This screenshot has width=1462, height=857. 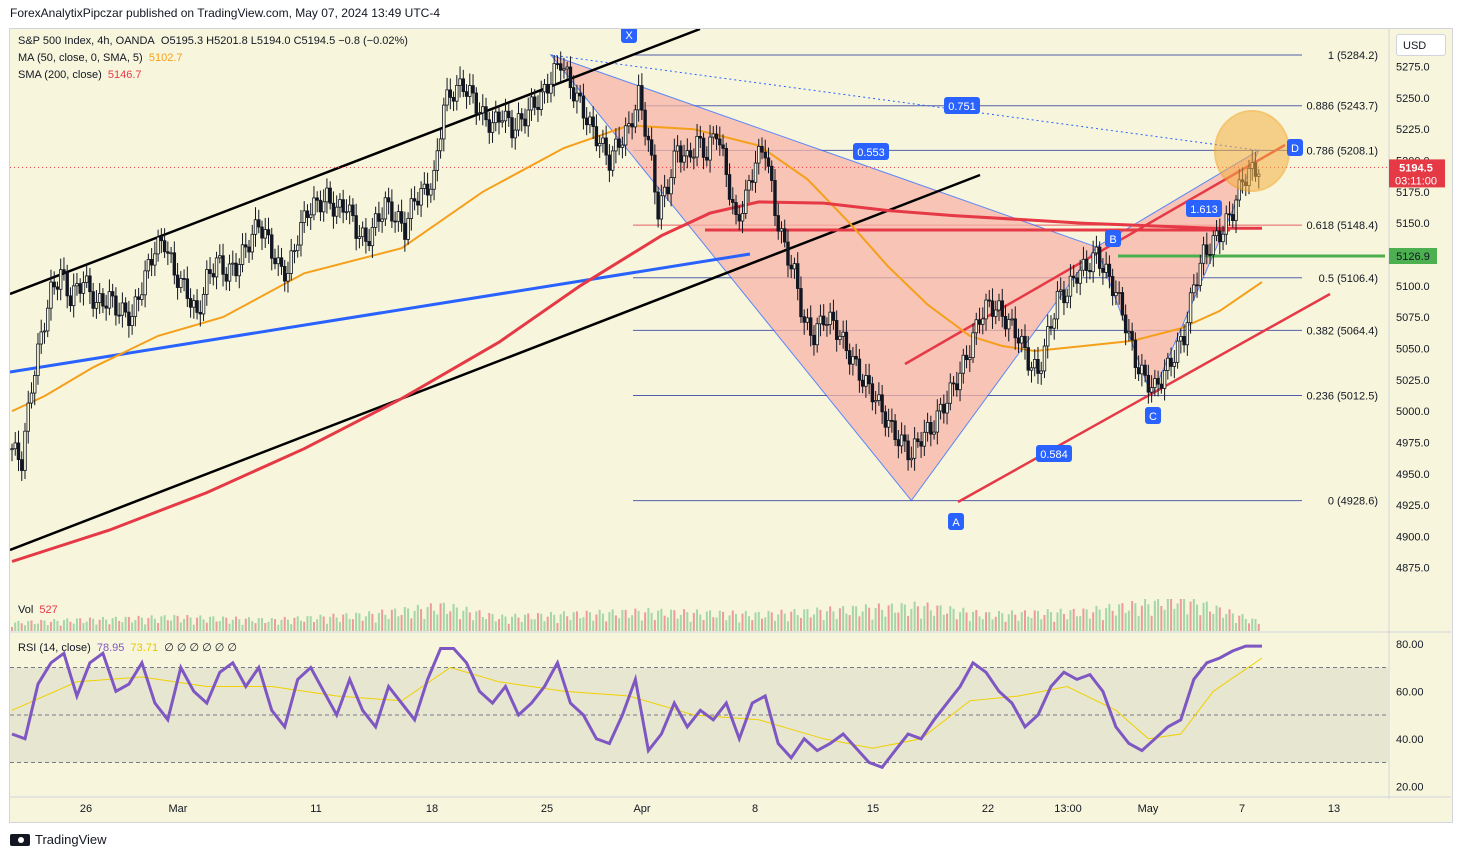 I want to click on upper-channel-line, so click(x=355, y=162).